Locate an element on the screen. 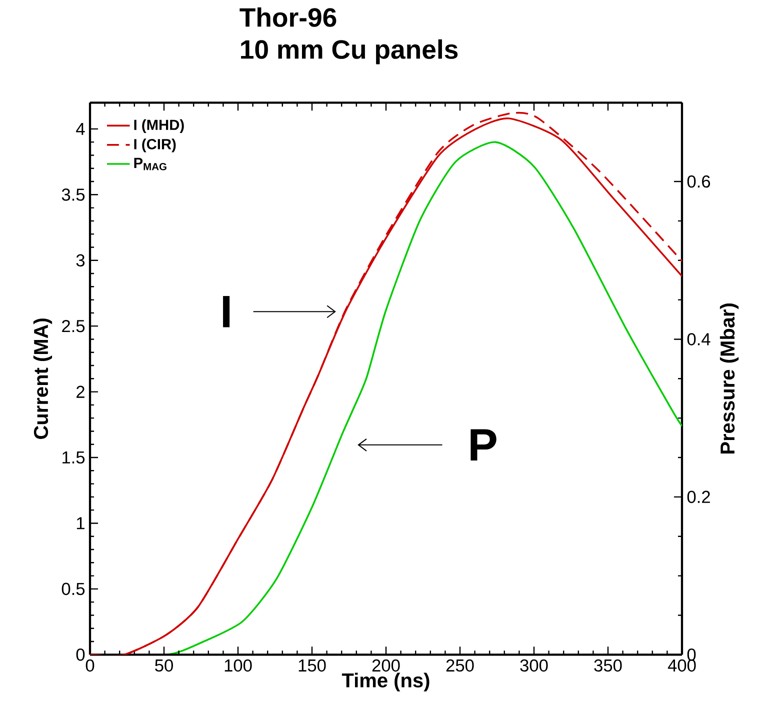  x-tick-label: 50 is located at coordinates (164, 665).